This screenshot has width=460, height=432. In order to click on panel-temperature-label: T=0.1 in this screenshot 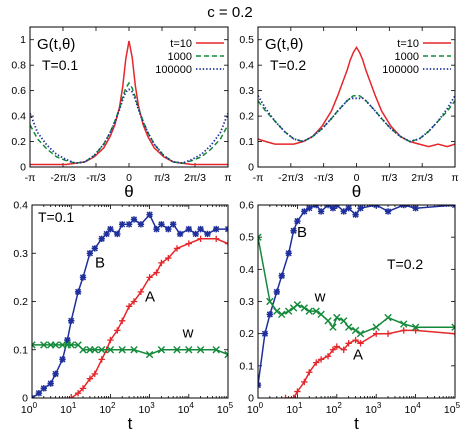, I will do `click(60, 65)`.